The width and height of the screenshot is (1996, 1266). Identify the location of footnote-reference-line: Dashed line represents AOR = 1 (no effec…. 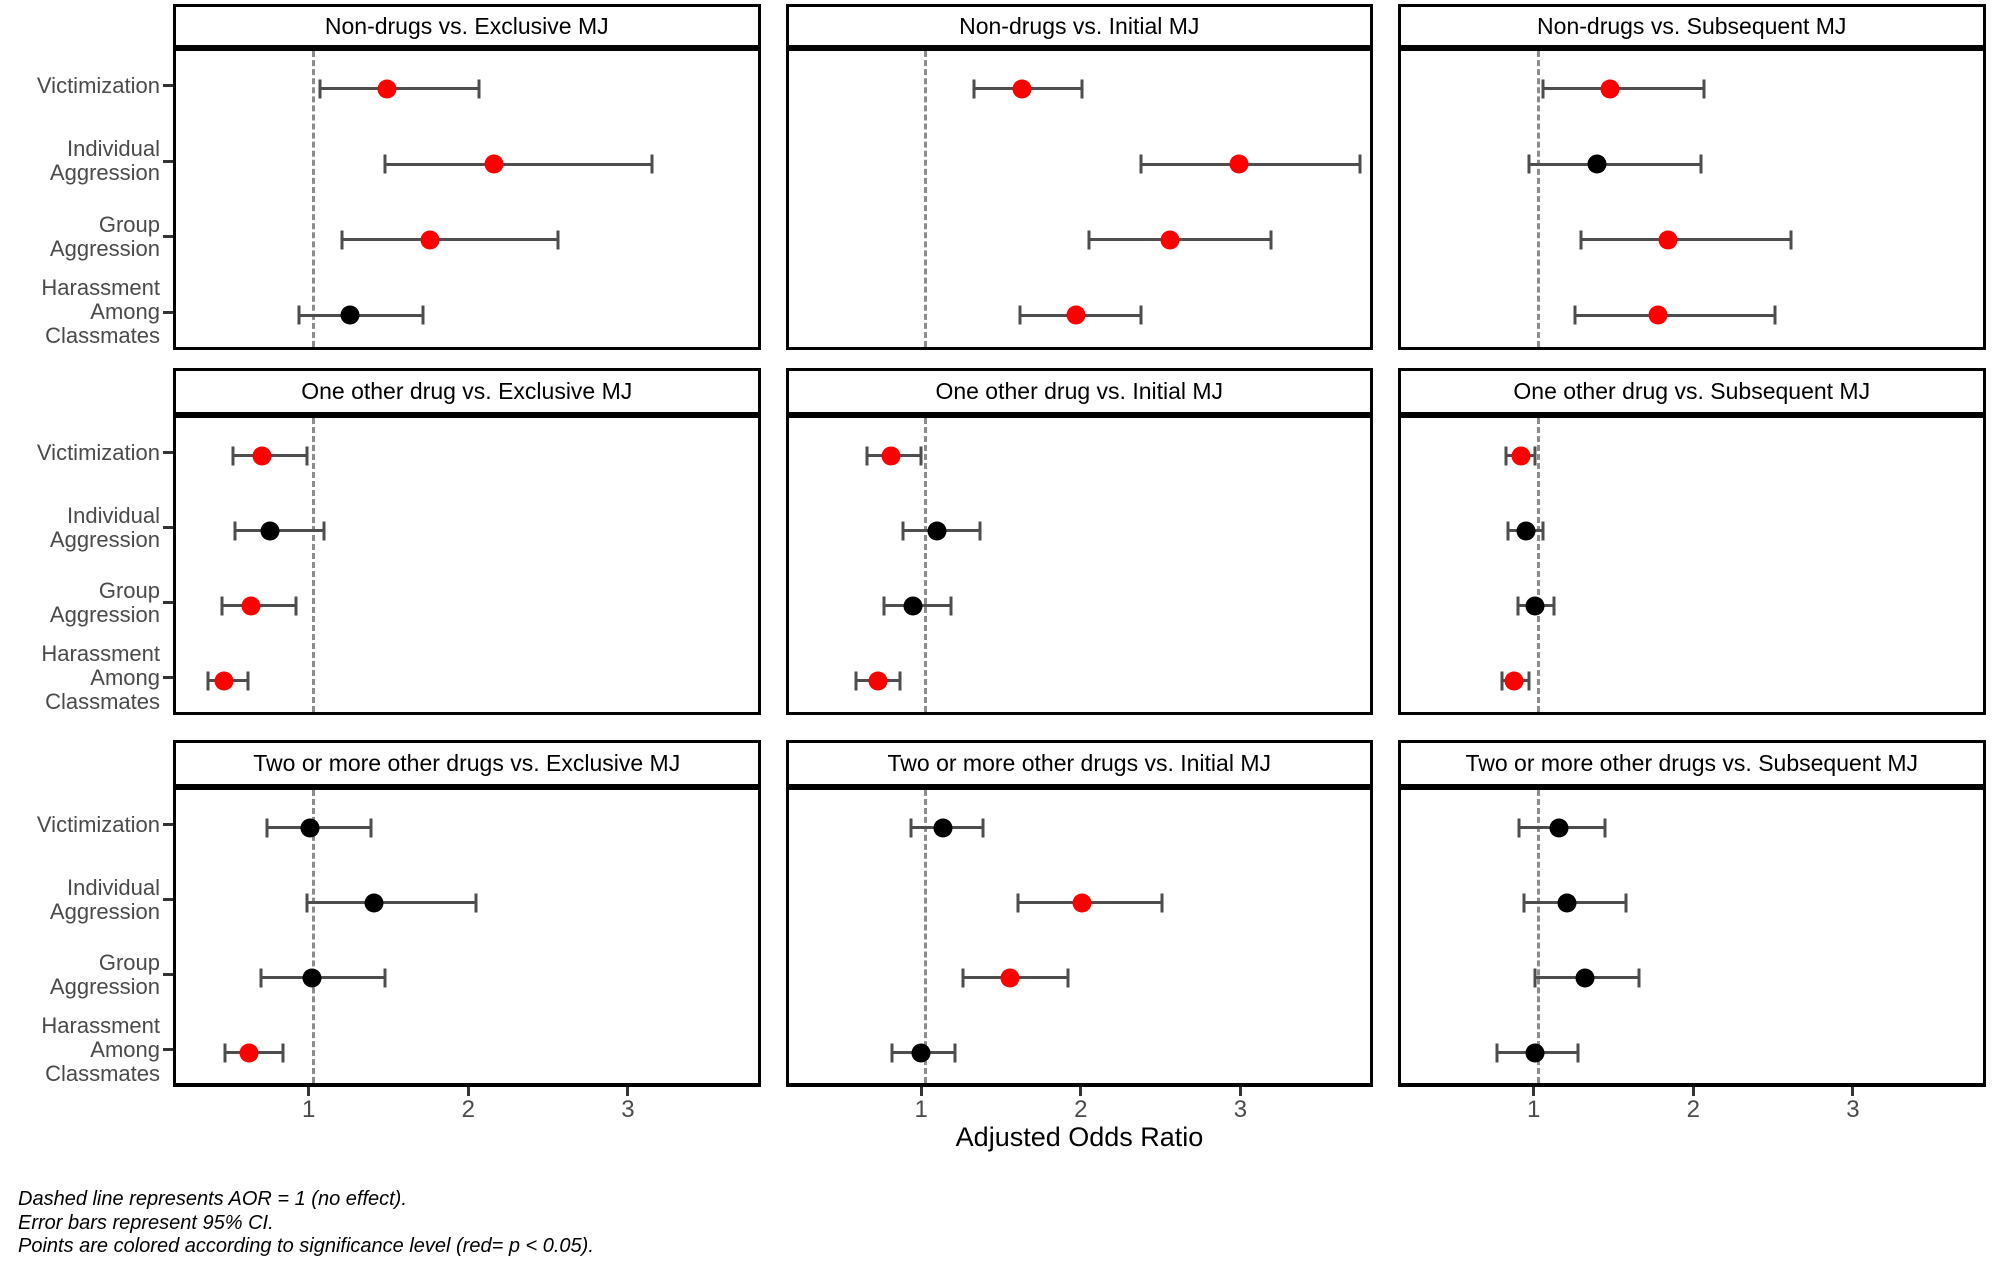
(212, 1199).